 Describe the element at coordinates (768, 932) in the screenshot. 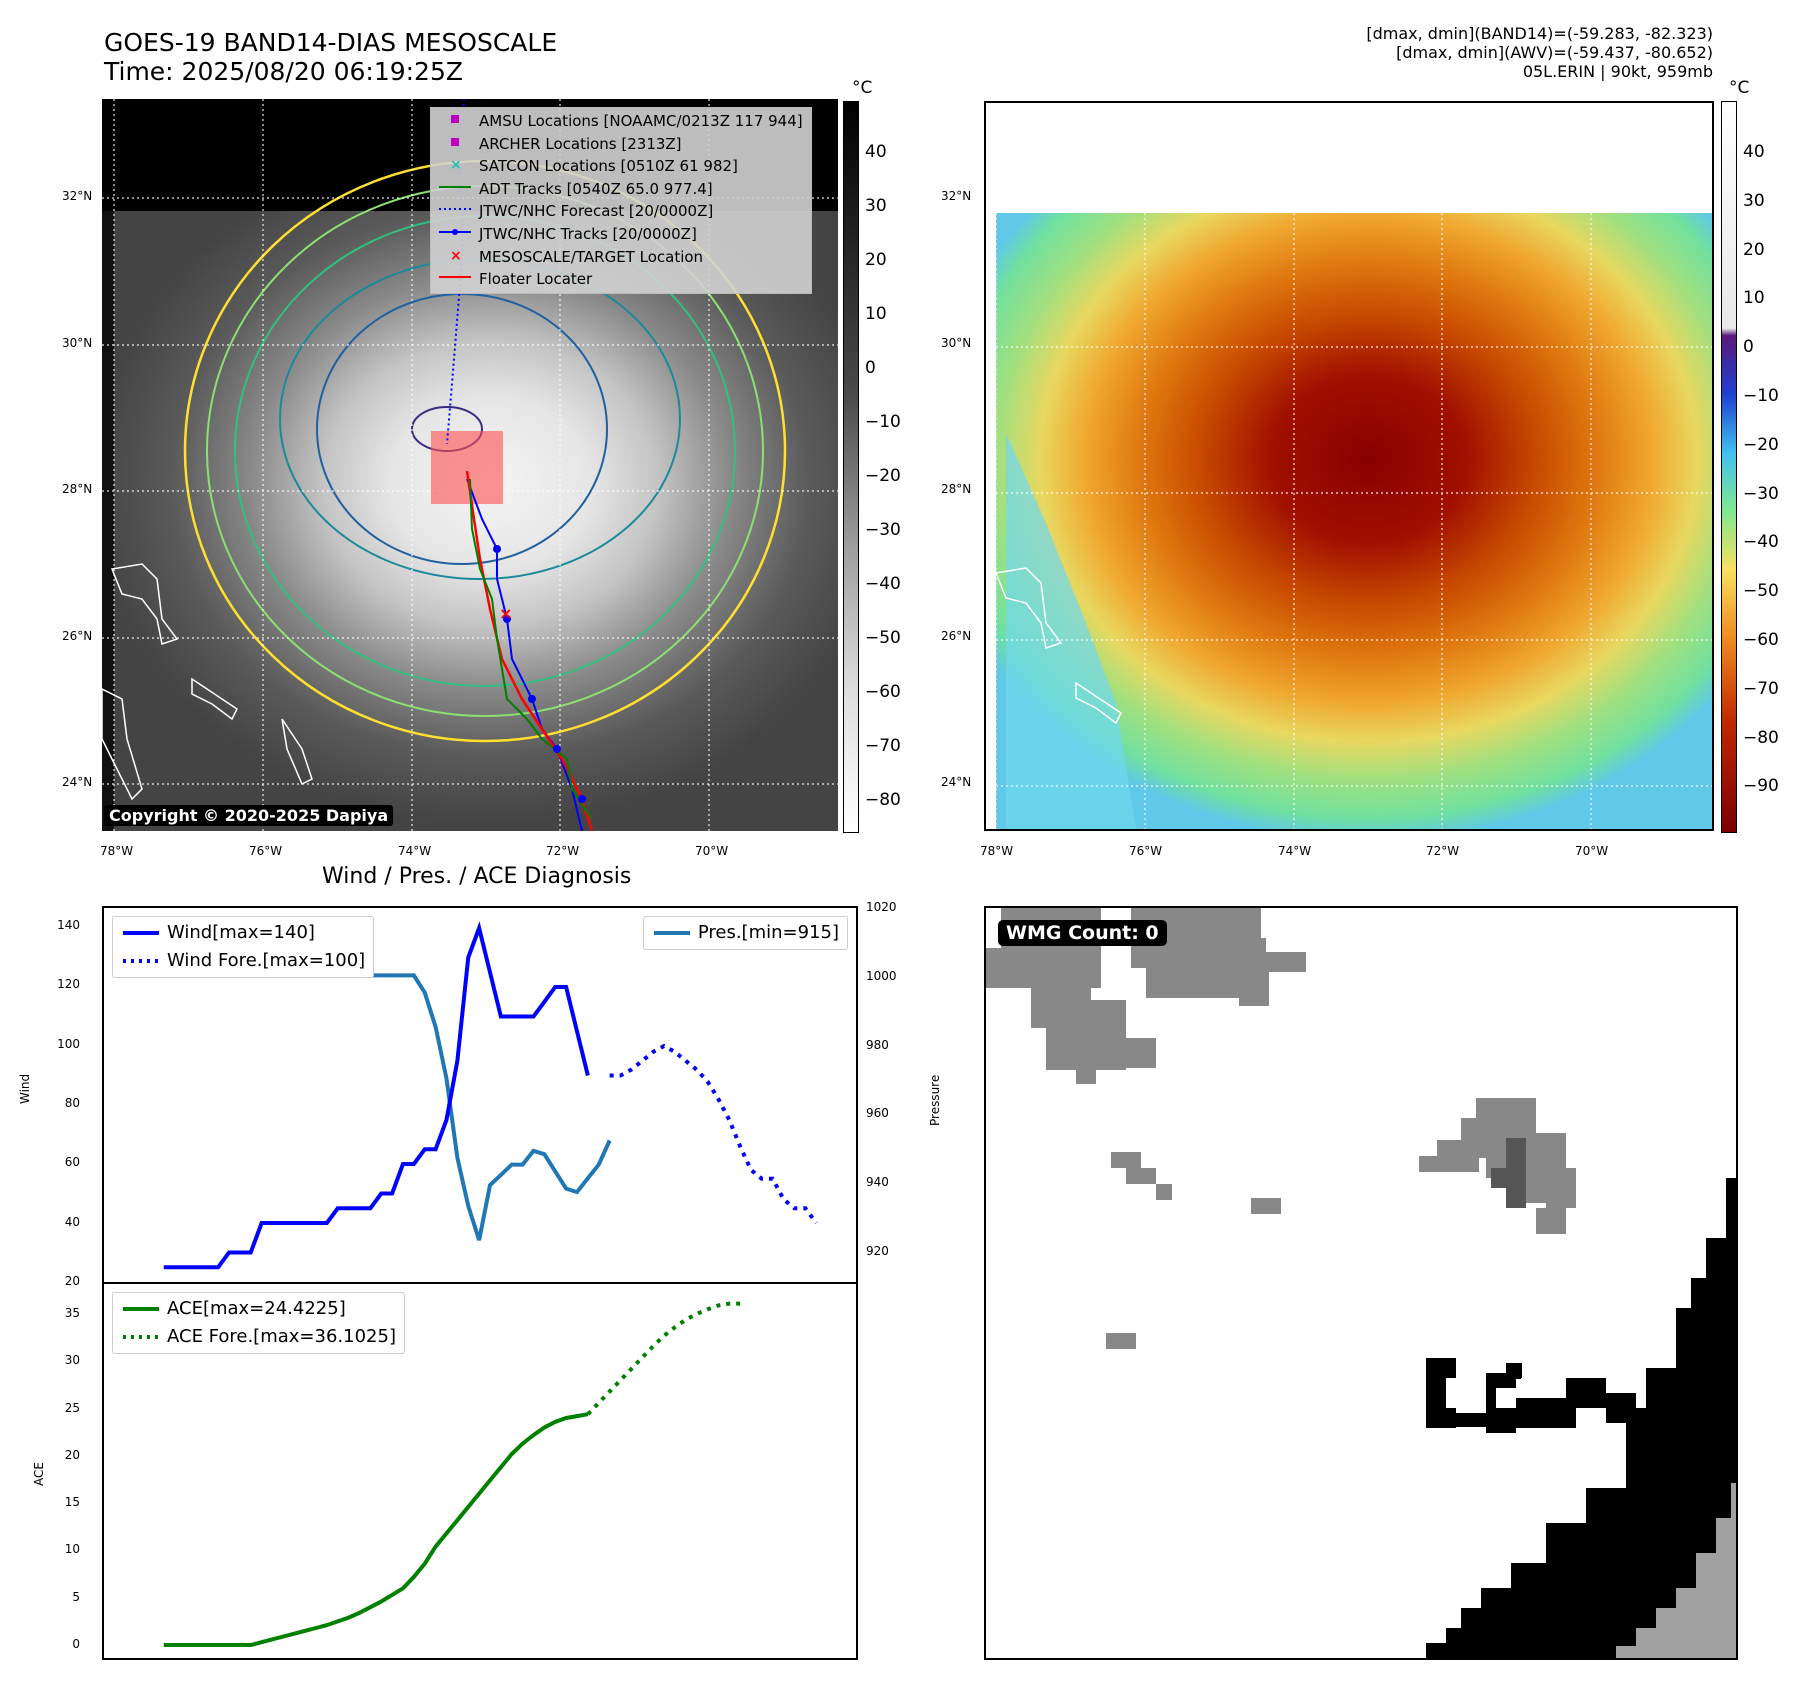

I see `legend-pres: Pres.[min=915]` at that location.